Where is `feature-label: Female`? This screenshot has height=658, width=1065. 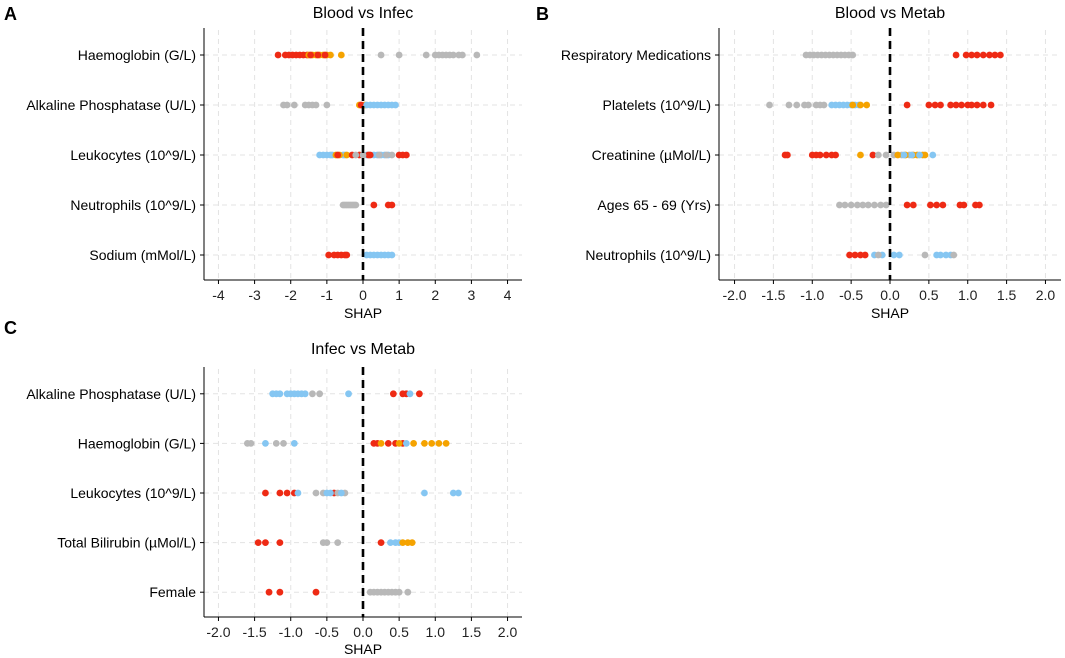 feature-label: Female is located at coordinates (172, 592).